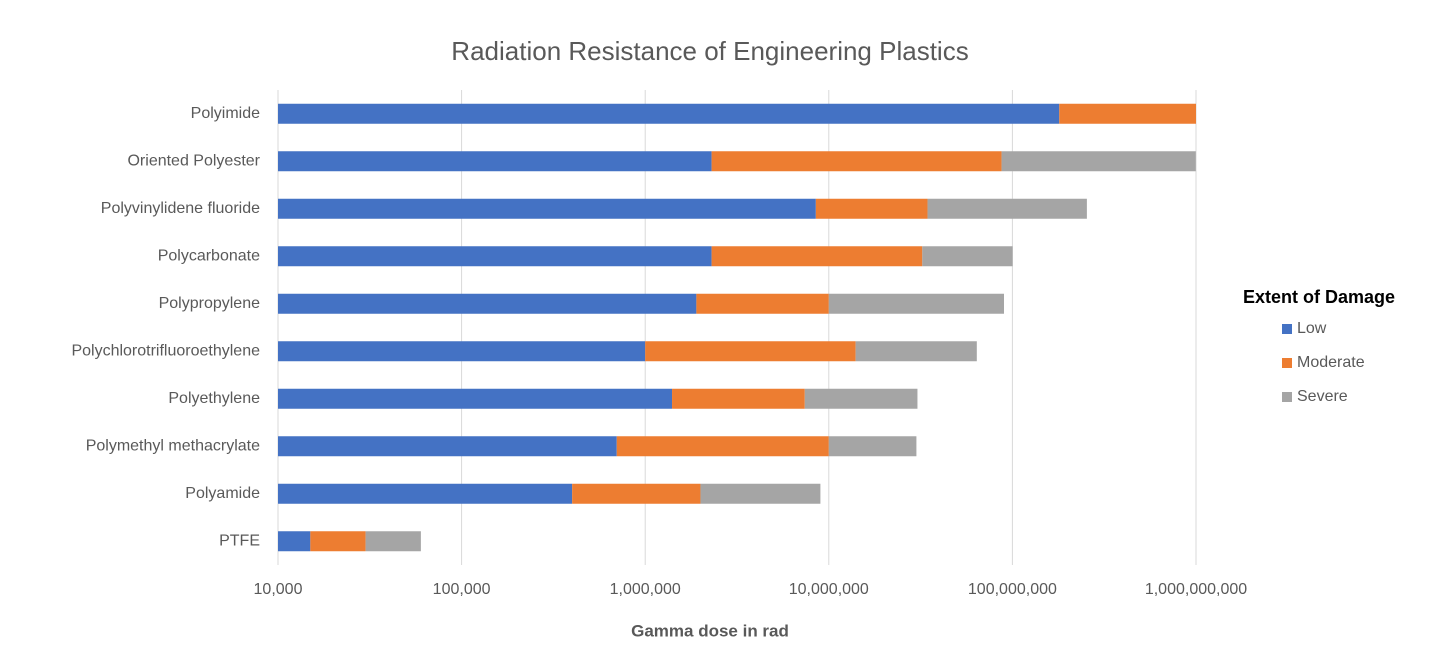 This screenshot has width=1440, height=661. I want to click on x-axis-title: Gamma dose in rad, so click(710, 630).